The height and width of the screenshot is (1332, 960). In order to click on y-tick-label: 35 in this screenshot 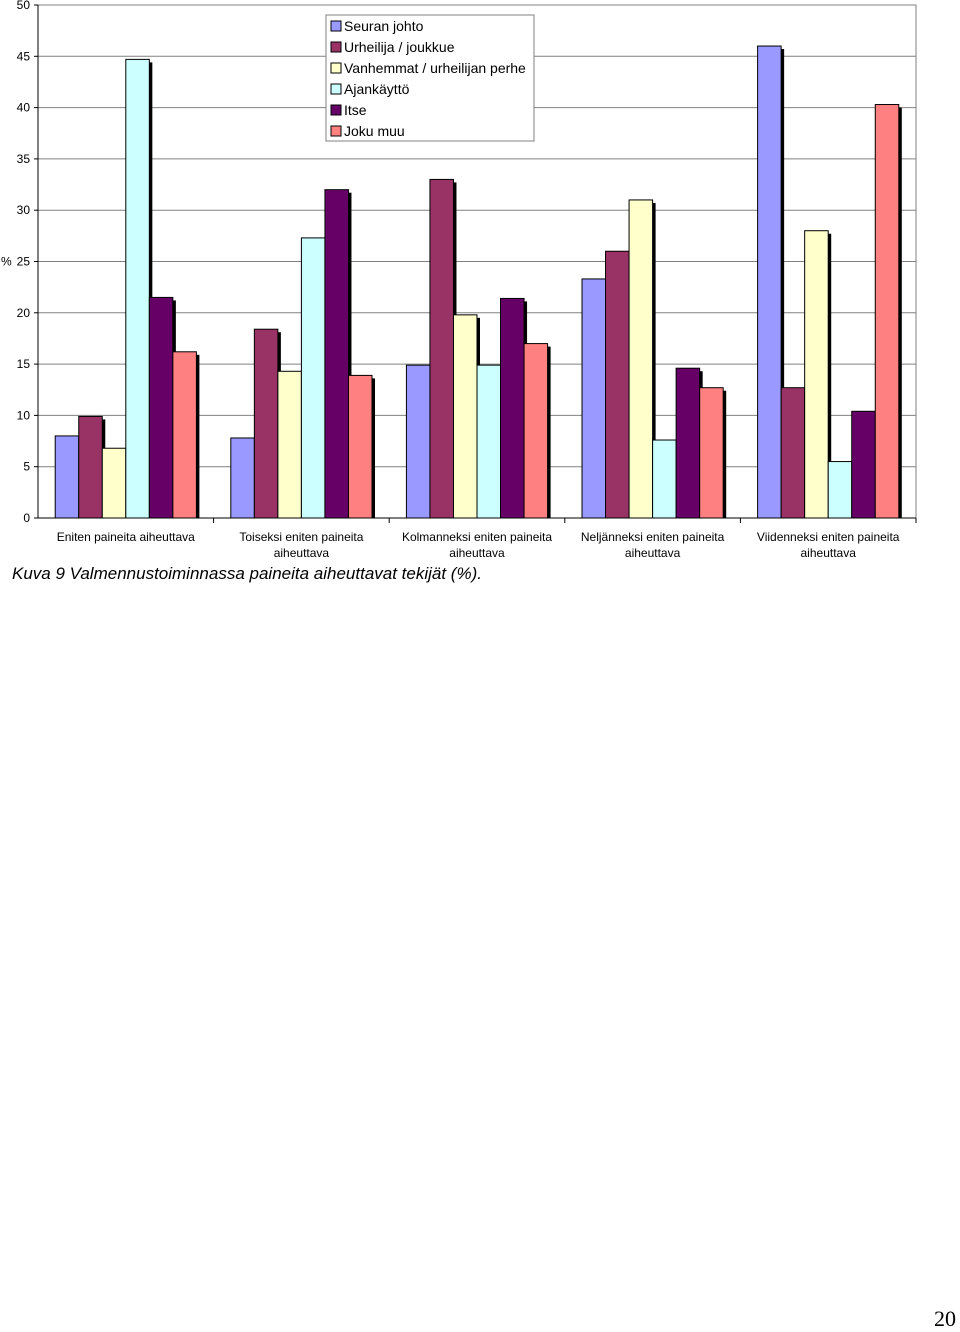, I will do `click(24, 159)`.